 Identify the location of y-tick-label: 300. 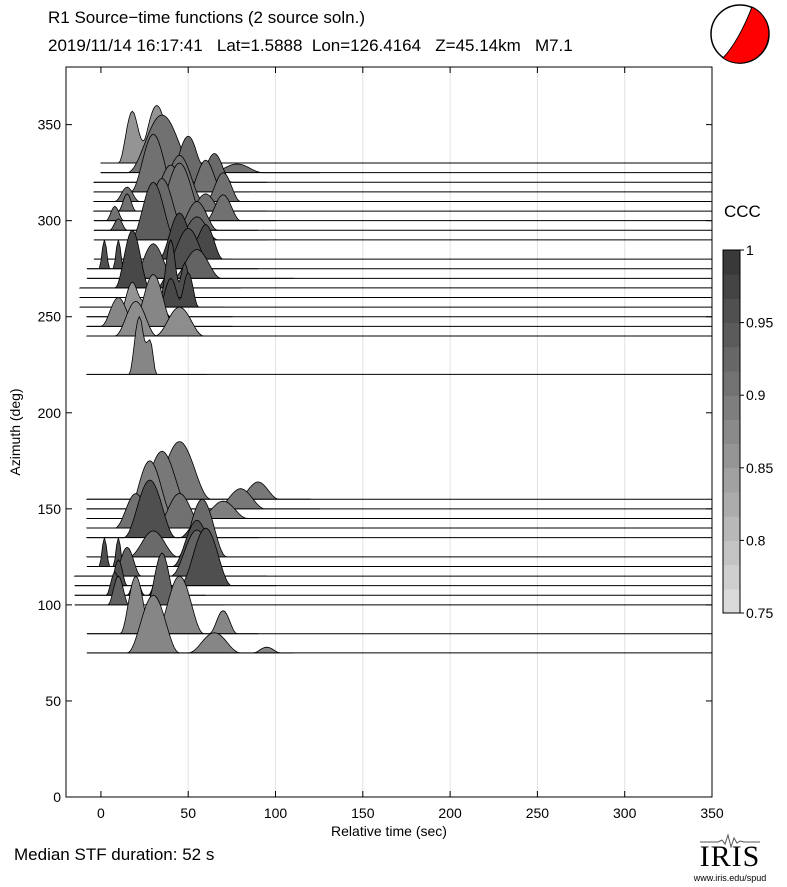
(50, 221).